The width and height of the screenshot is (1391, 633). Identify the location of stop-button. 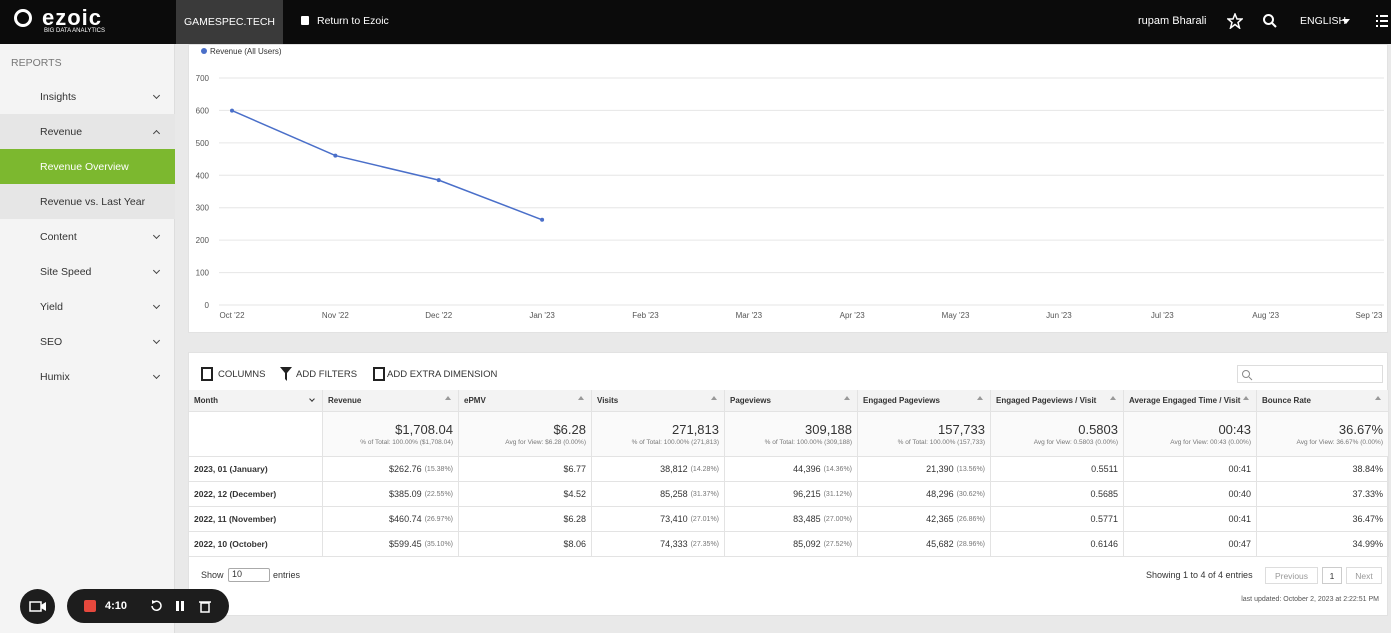
(90, 606).